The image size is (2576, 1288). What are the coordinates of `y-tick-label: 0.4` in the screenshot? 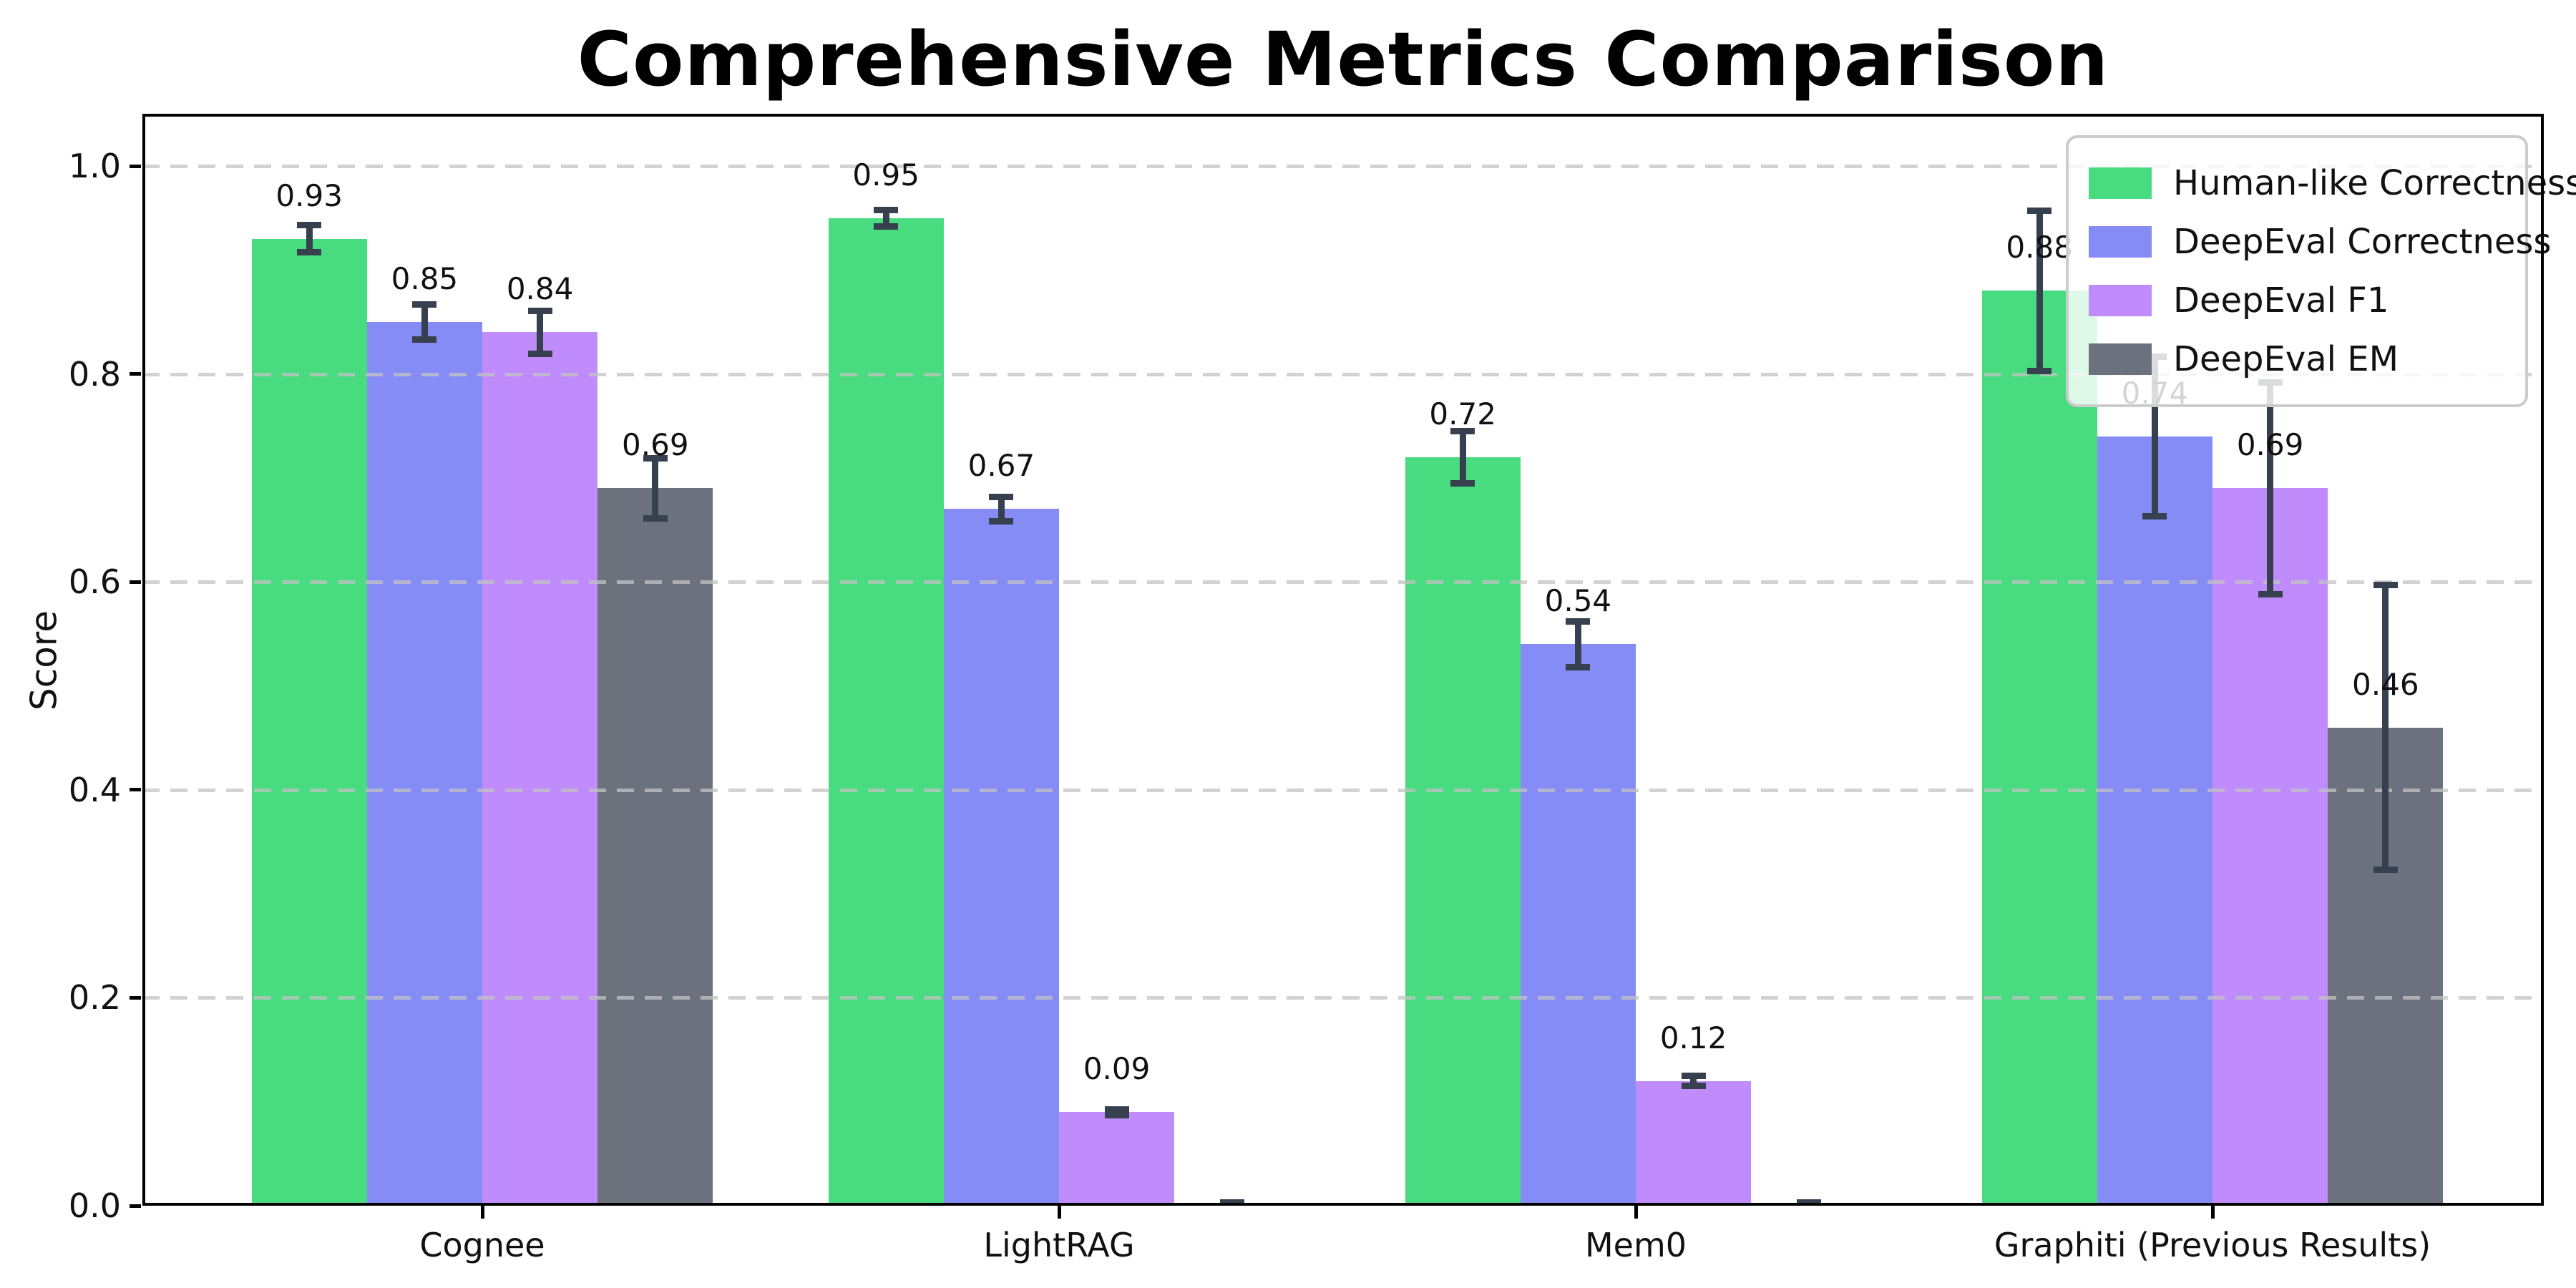 It's located at (94, 789).